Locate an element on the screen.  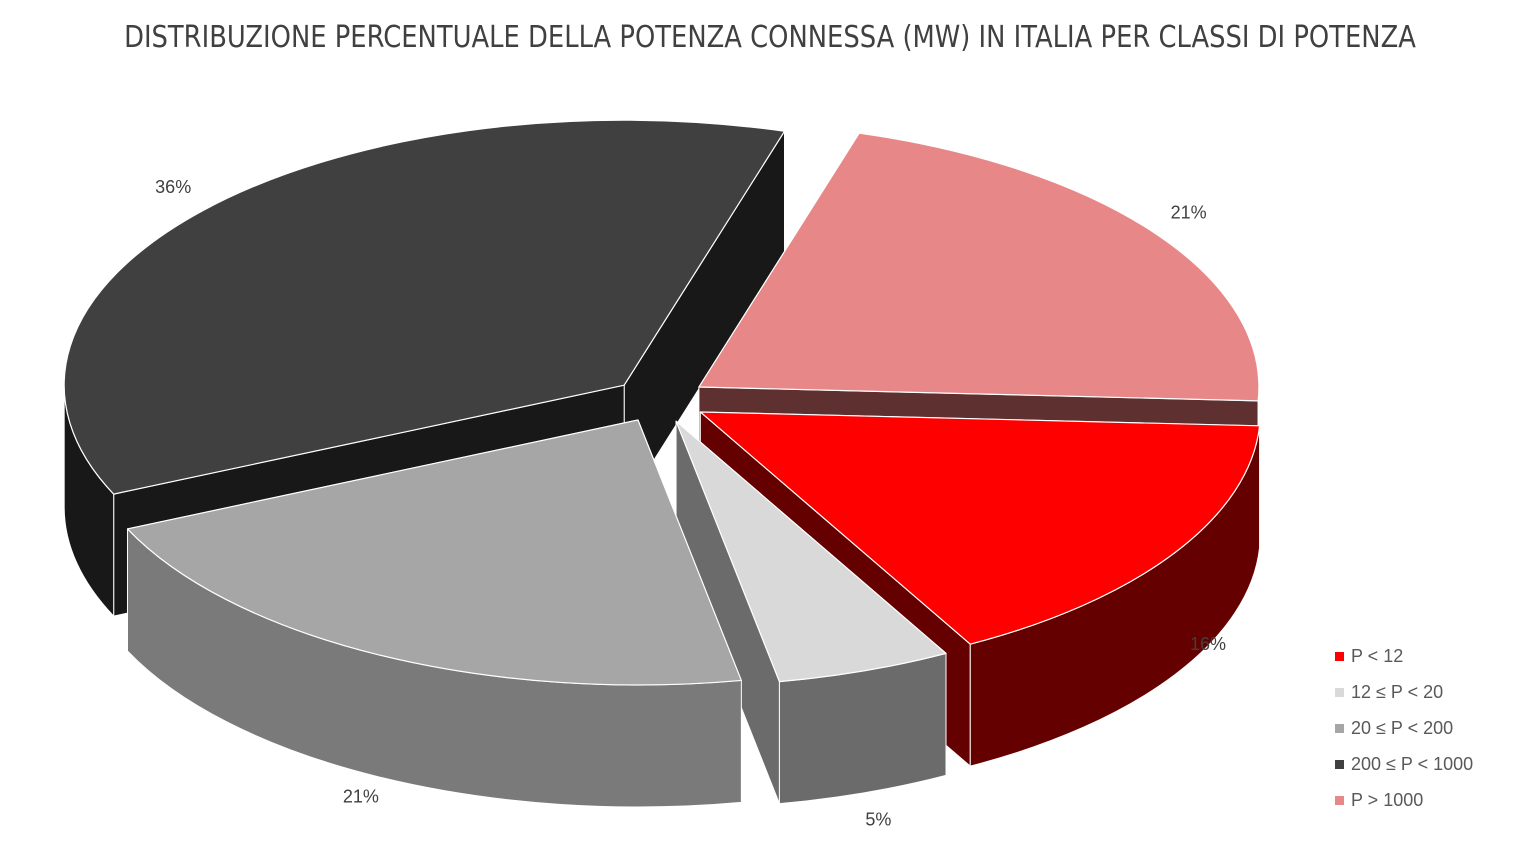
data-label-p-12: 16% is located at coordinates (1208, 644).